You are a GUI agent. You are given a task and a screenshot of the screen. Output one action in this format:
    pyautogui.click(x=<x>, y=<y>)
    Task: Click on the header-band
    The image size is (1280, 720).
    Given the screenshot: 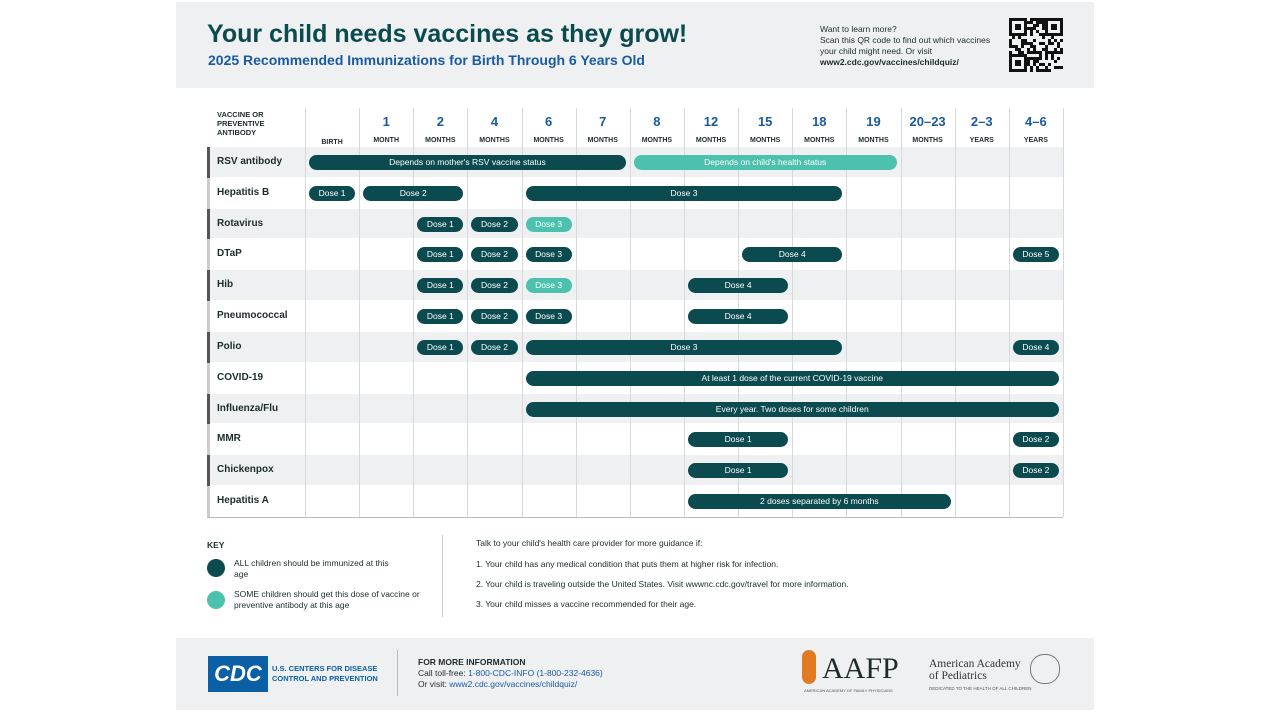 What is the action you would take?
    pyautogui.click(x=635, y=45)
    